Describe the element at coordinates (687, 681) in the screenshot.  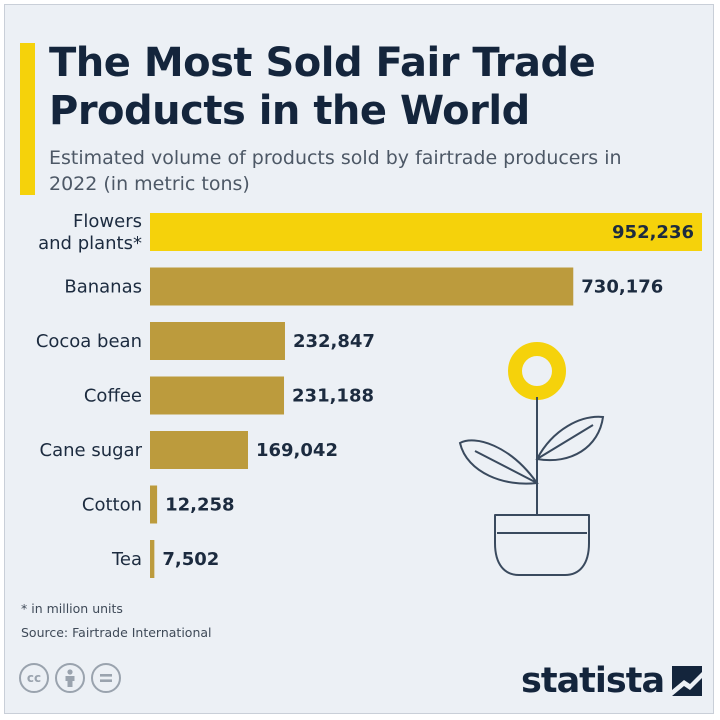
I see `statista-logo-icon` at that location.